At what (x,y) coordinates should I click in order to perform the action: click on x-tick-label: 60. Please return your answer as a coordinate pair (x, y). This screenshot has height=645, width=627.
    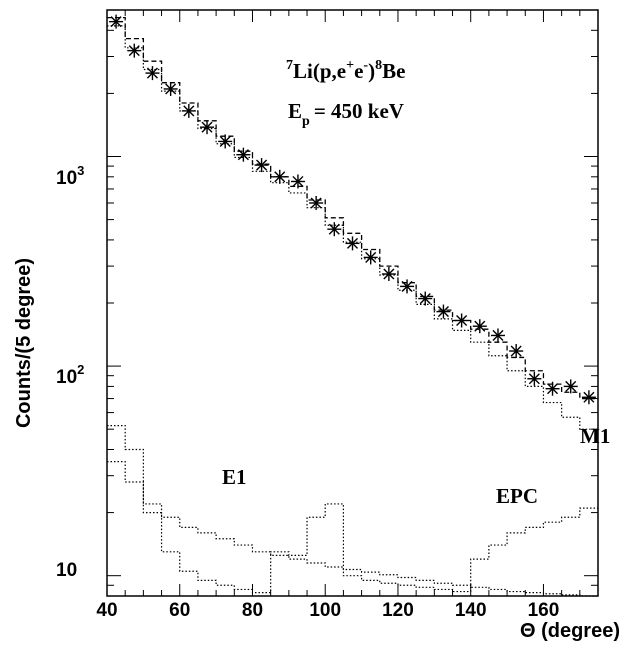
    Looking at the image, I should click on (179, 610).